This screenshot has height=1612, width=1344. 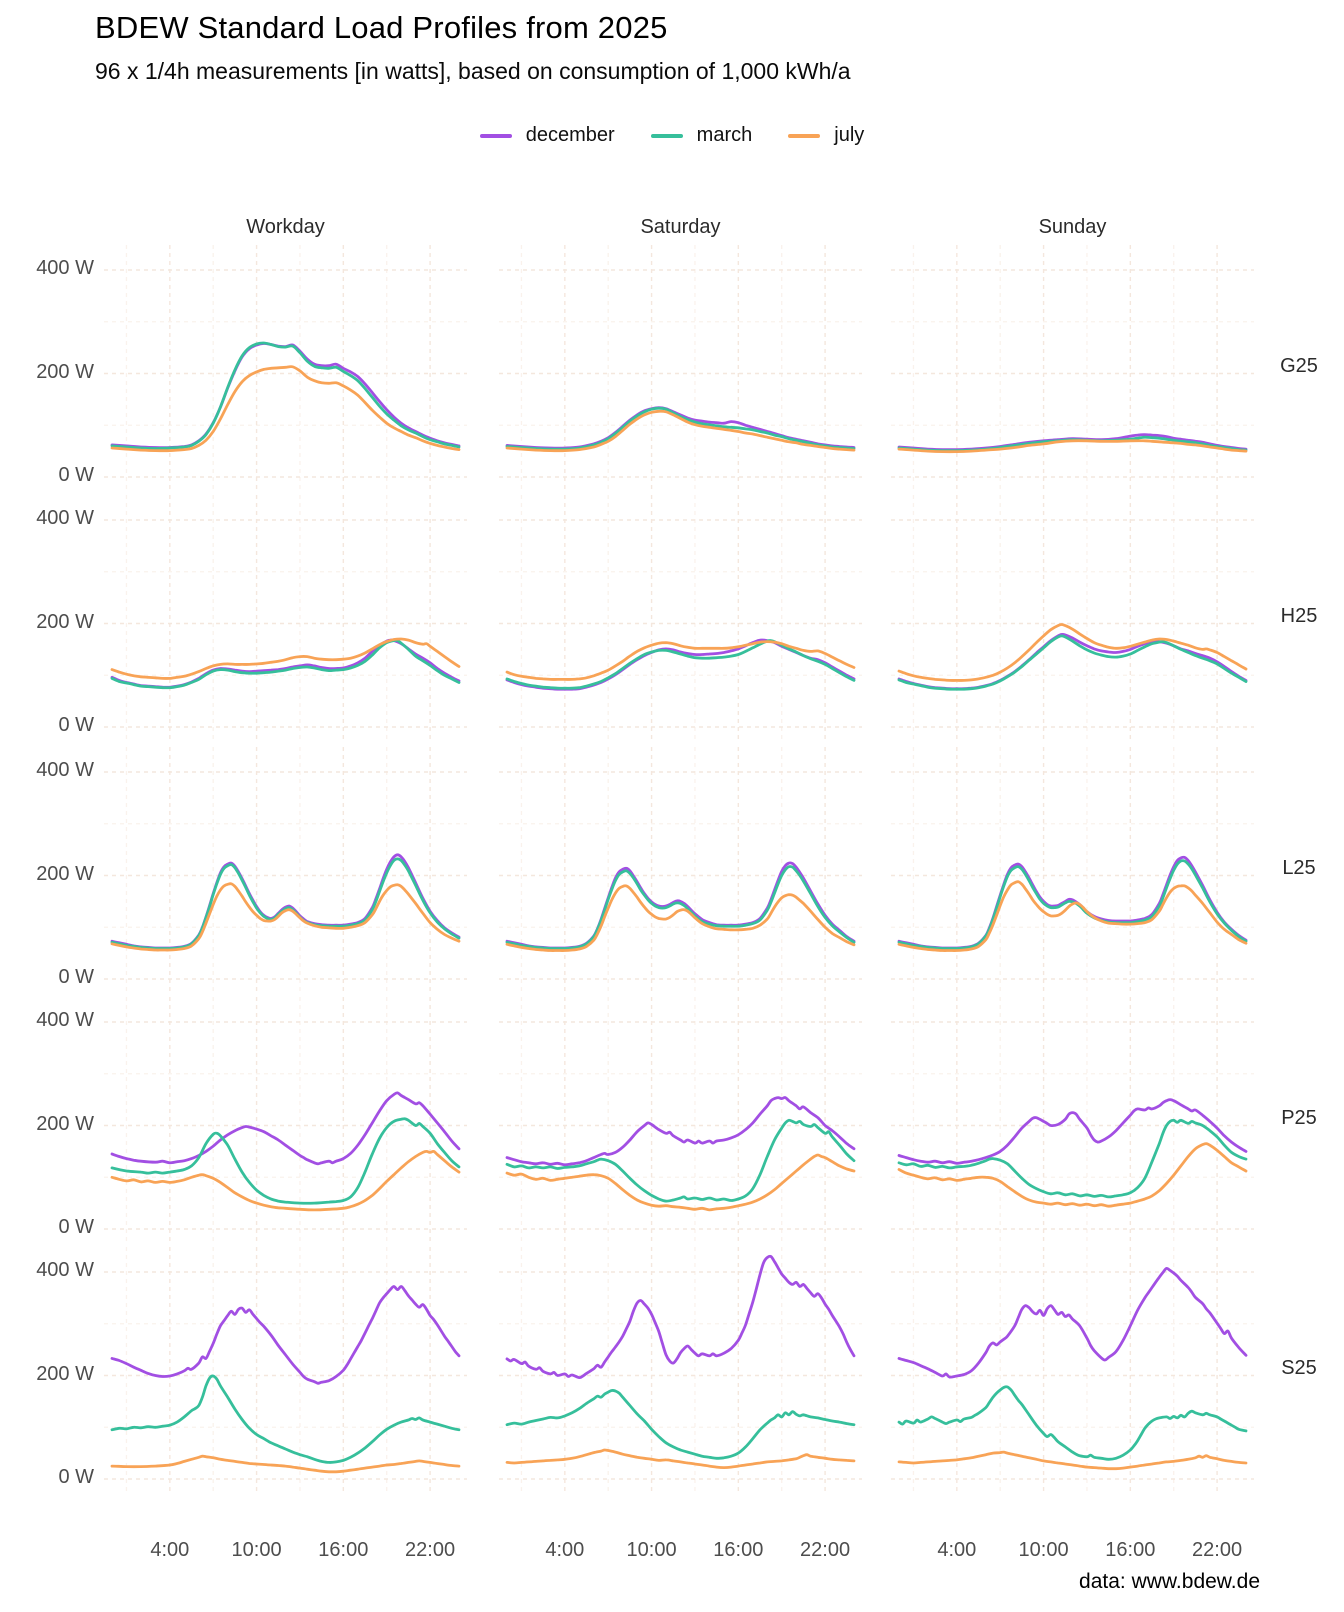 What do you see at coordinates (65, 371) in the screenshot?
I see `y-tick-g25-200: 200 W` at bounding box center [65, 371].